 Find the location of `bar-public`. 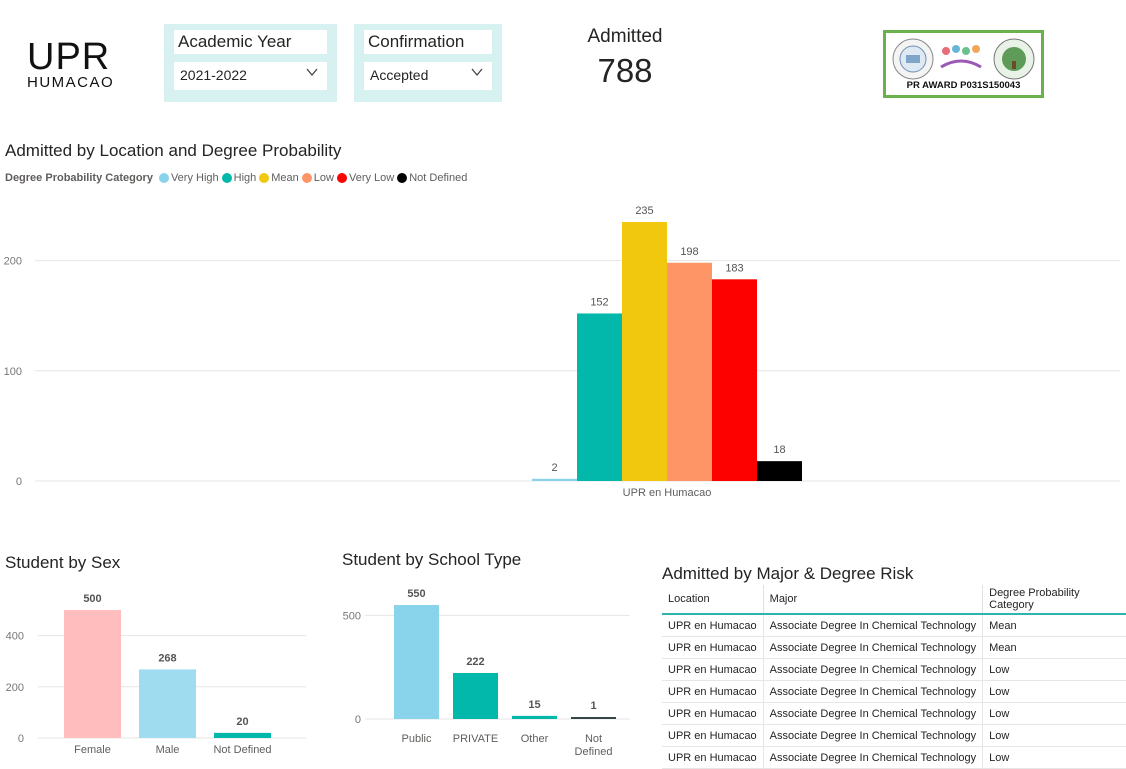

bar-public is located at coordinates (416, 662).